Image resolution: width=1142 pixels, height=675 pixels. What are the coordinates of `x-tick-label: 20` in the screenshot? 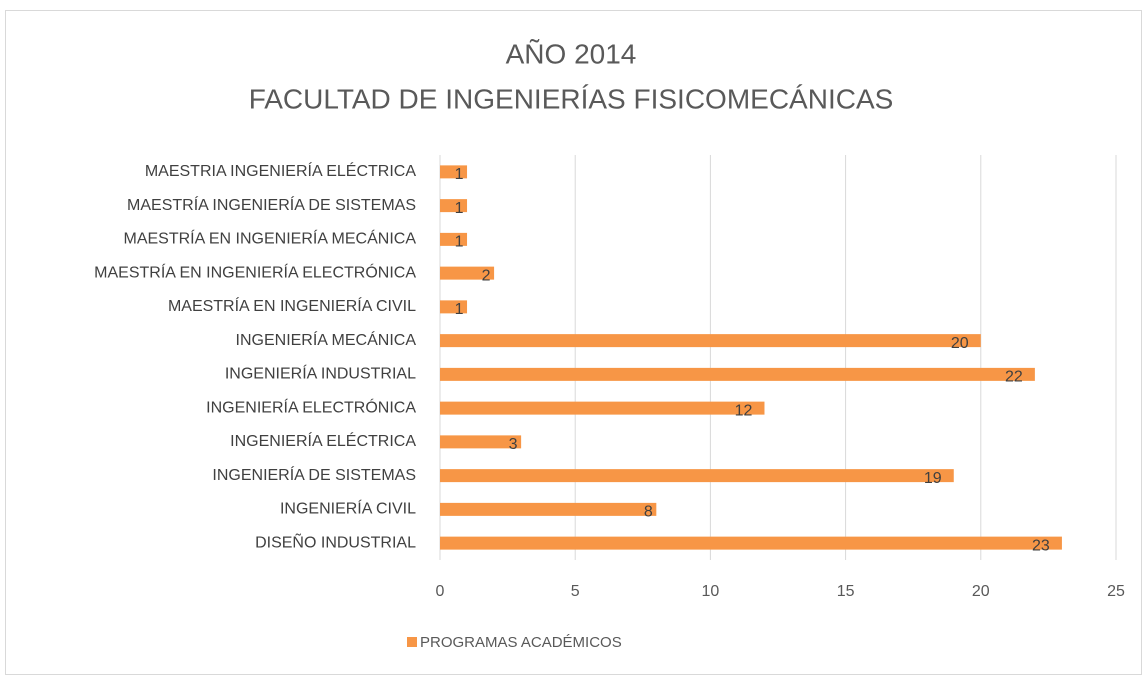 It's located at (981, 591).